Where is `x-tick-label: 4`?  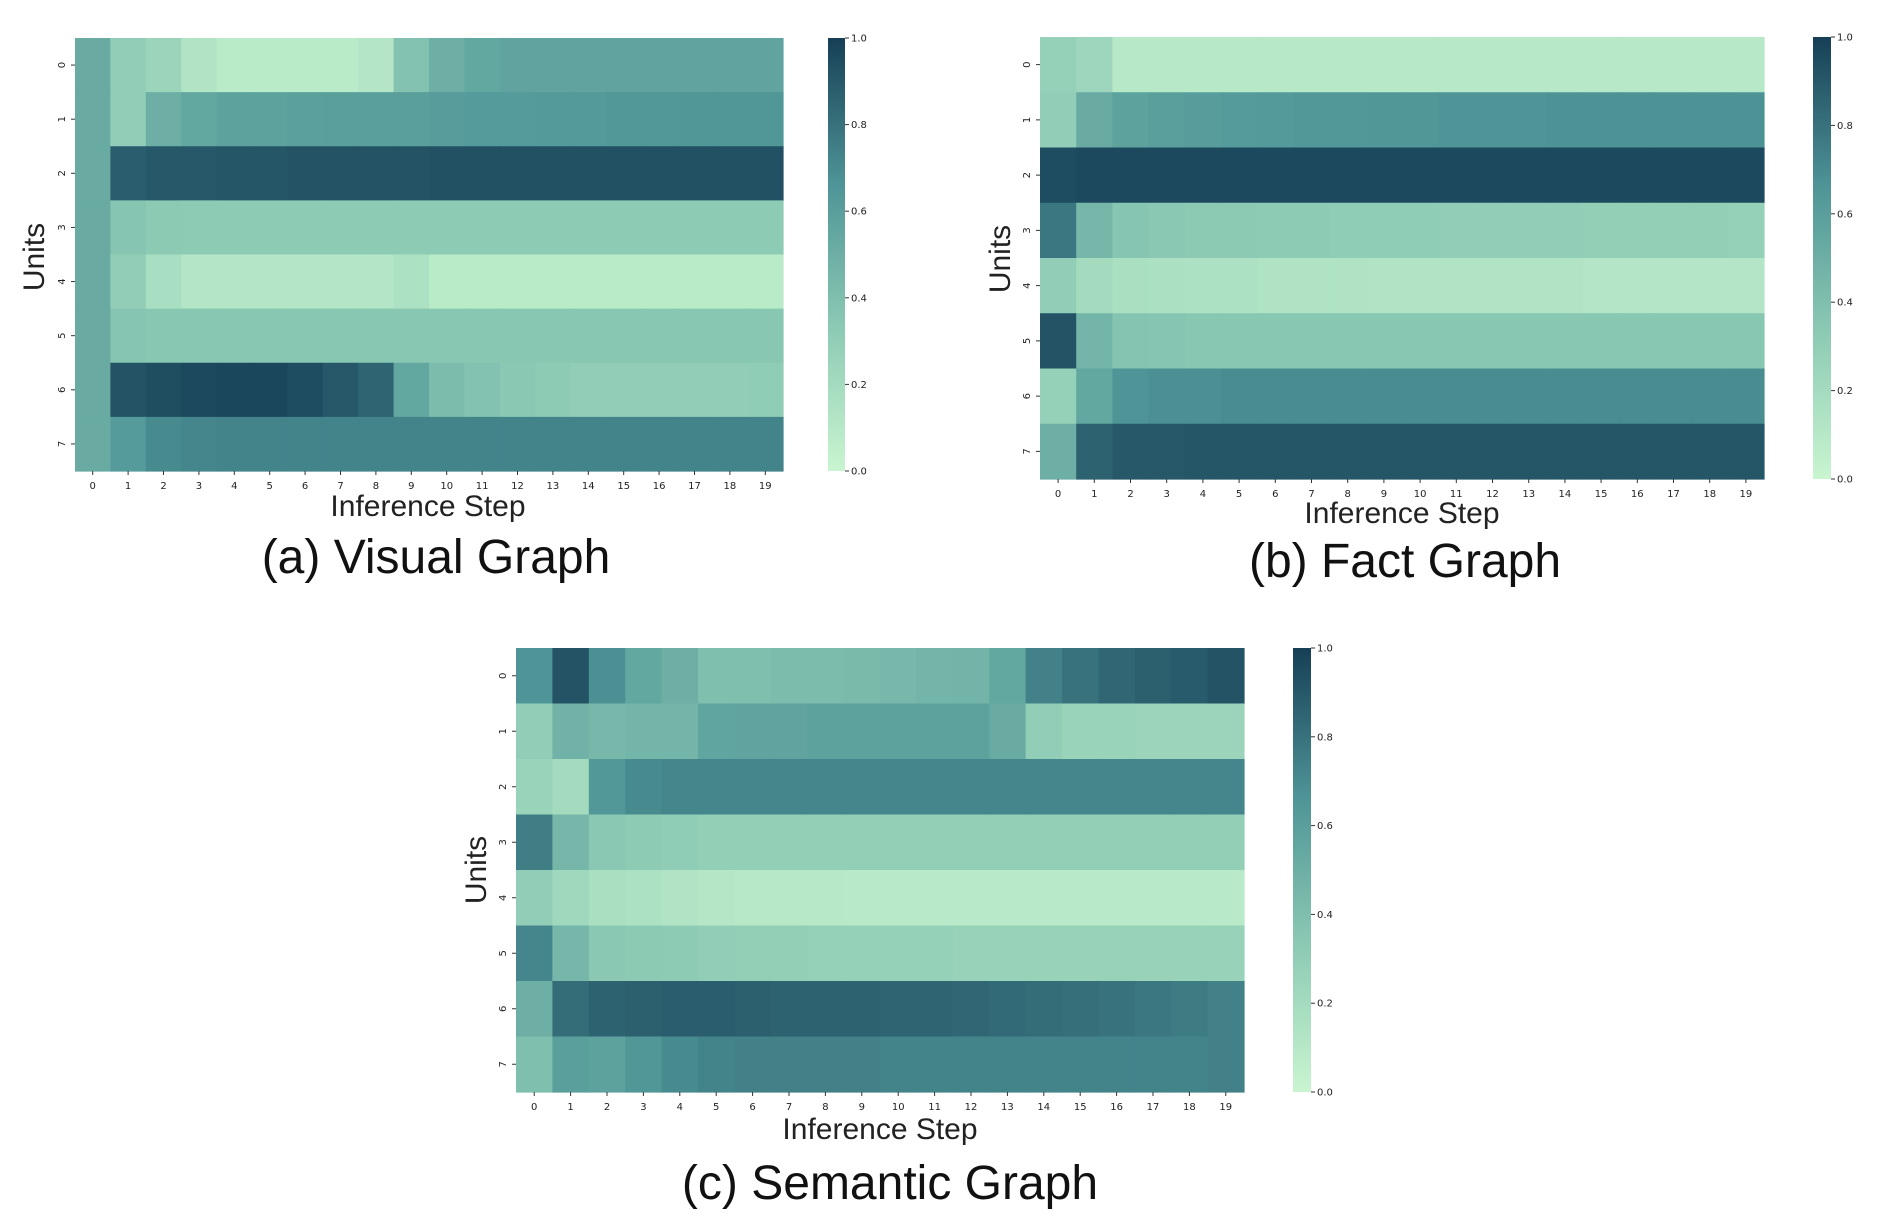 x-tick-label: 4 is located at coordinates (234, 486).